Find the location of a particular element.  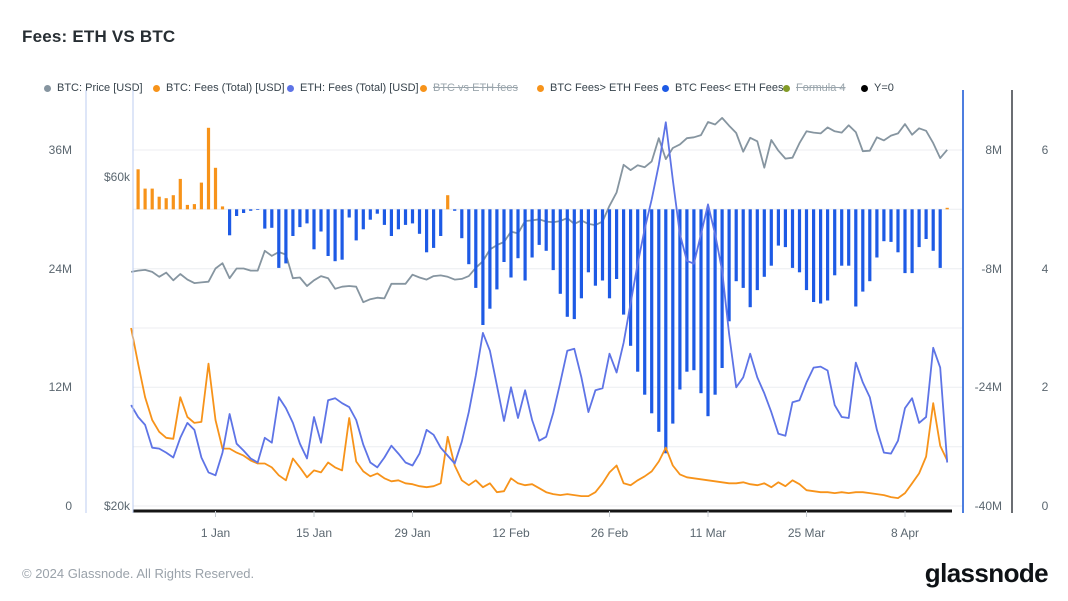

legend-item-1: BTC: Fees (Total) [USD] is located at coordinates (219, 88).